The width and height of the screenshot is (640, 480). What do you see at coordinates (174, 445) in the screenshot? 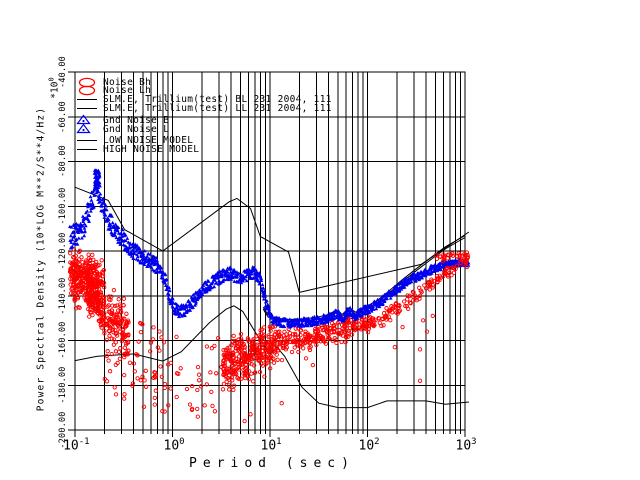
I see `x-tick-label: 10⁰` at bounding box center [174, 445].